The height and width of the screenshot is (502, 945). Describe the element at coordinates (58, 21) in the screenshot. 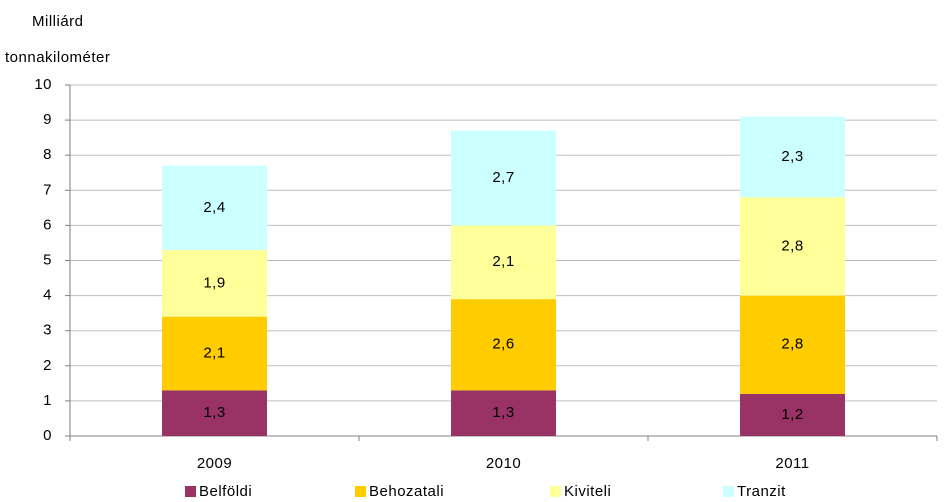

I see `y-axis-label: Milliárd` at that location.